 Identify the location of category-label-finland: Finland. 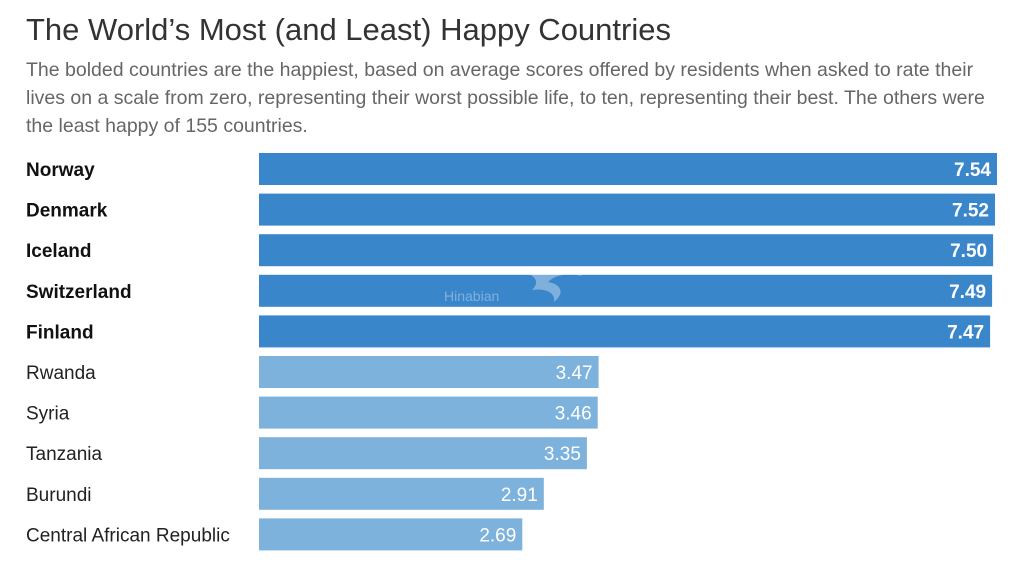
(60, 332).